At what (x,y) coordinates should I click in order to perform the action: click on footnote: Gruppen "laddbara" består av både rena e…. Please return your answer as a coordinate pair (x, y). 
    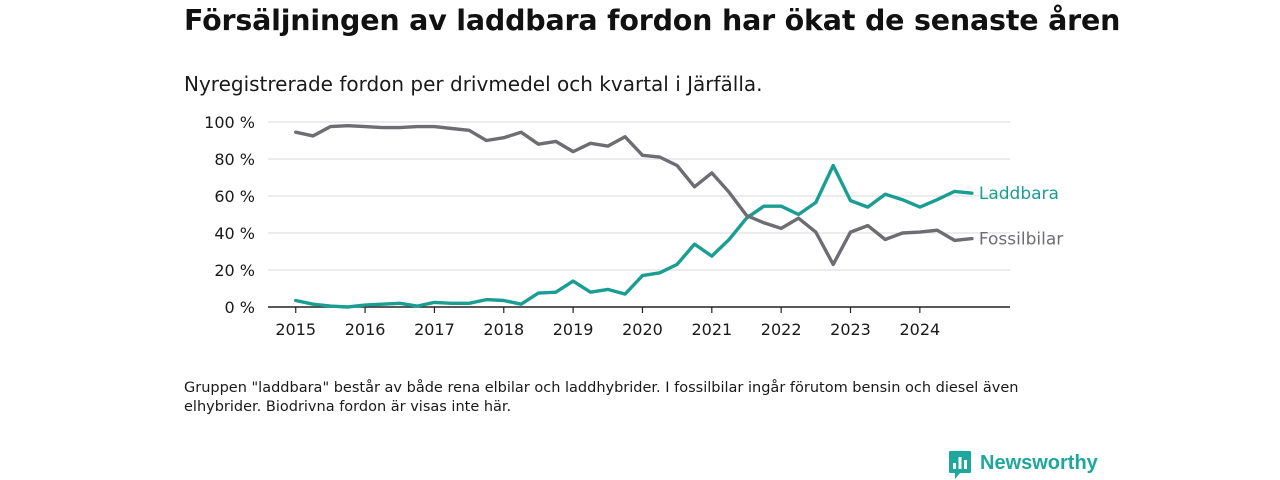
    Looking at the image, I should click on (601, 397).